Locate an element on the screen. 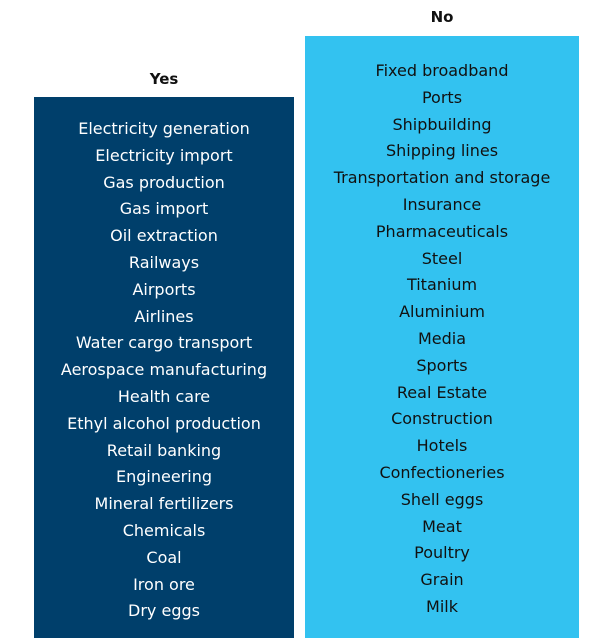 The image size is (597, 638). list-item: Shipping lines is located at coordinates (442, 151).